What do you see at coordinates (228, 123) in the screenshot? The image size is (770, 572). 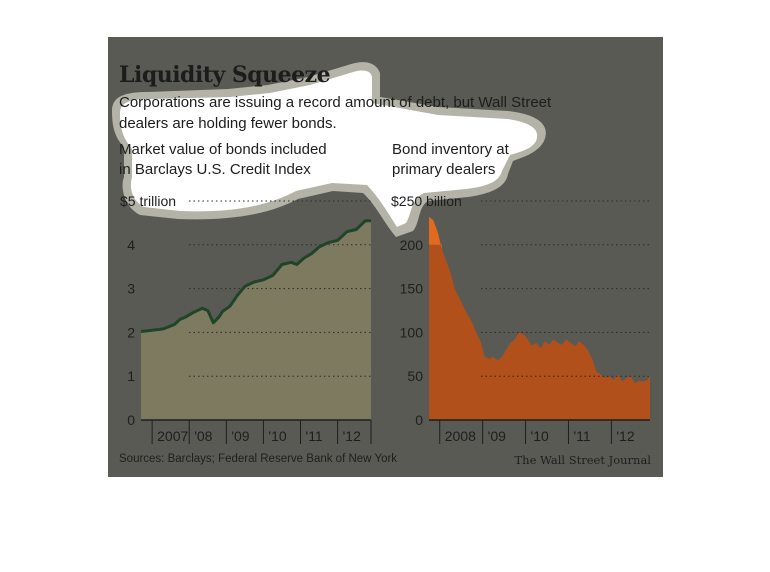 I see `chart-subtitle-line2: dealers are holding fewer bonds.` at bounding box center [228, 123].